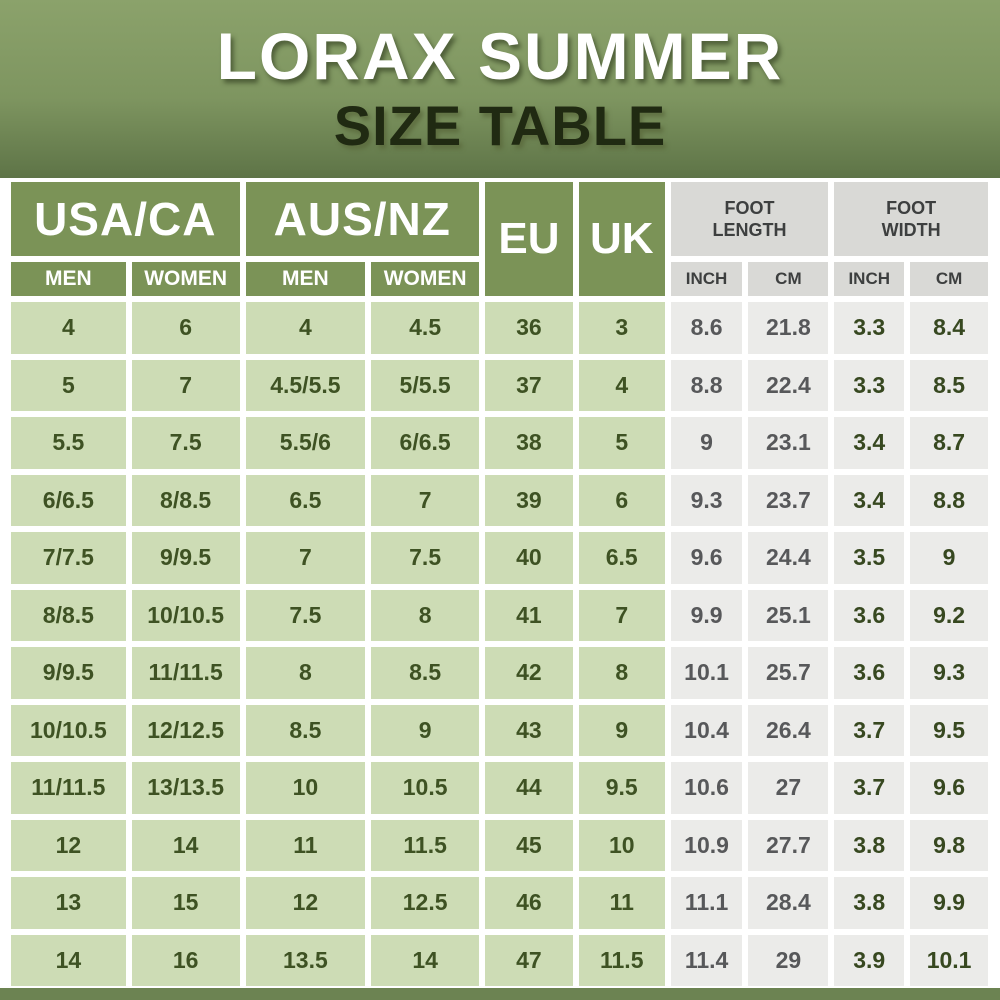 This screenshot has height=1000, width=1000. What do you see at coordinates (305, 443) in the screenshot?
I see `size-cell: 5.5/6` at bounding box center [305, 443].